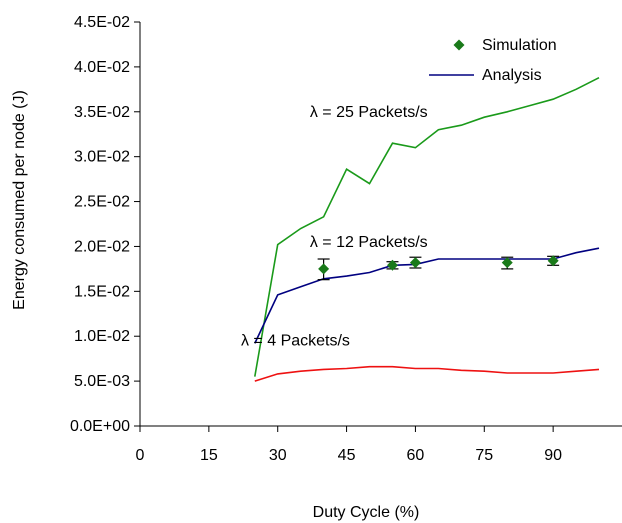 The width and height of the screenshot is (622, 523). Describe the element at coordinates (102, 381) in the screenshot. I see `y-tick-label: 5.0E-03` at that location.